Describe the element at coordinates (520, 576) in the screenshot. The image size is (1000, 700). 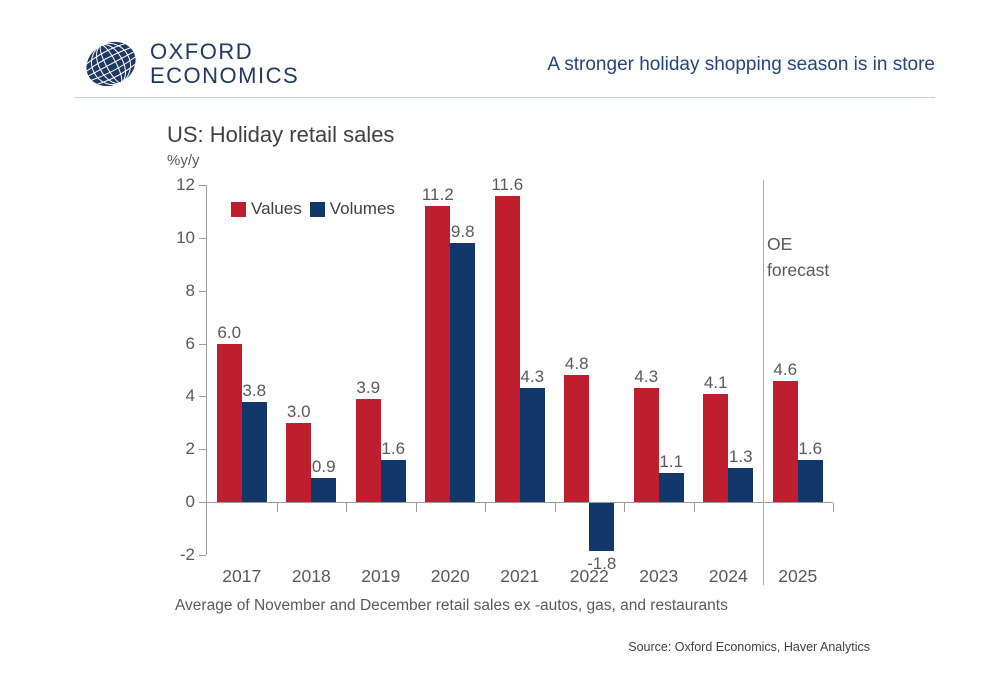
I see `x-axis-category-label: 2021` at that location.